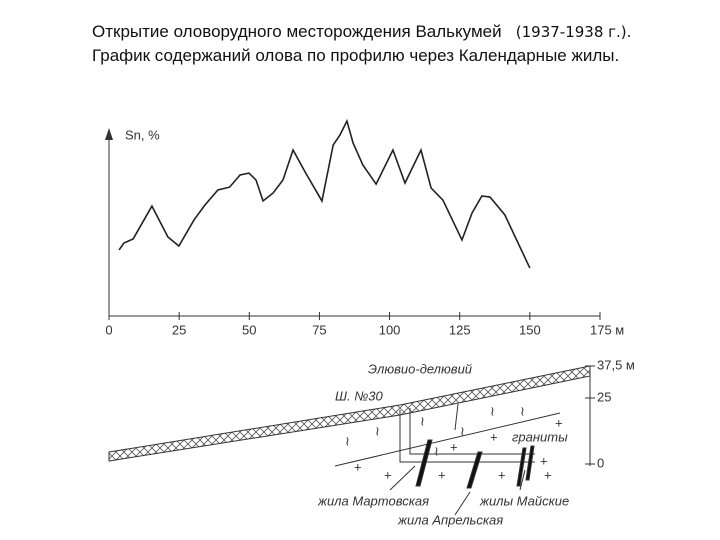 The image size is (720, 540). Describe the element at coordinates (604, 396) in the screenshot. I see `scale-label: 25` at that location.